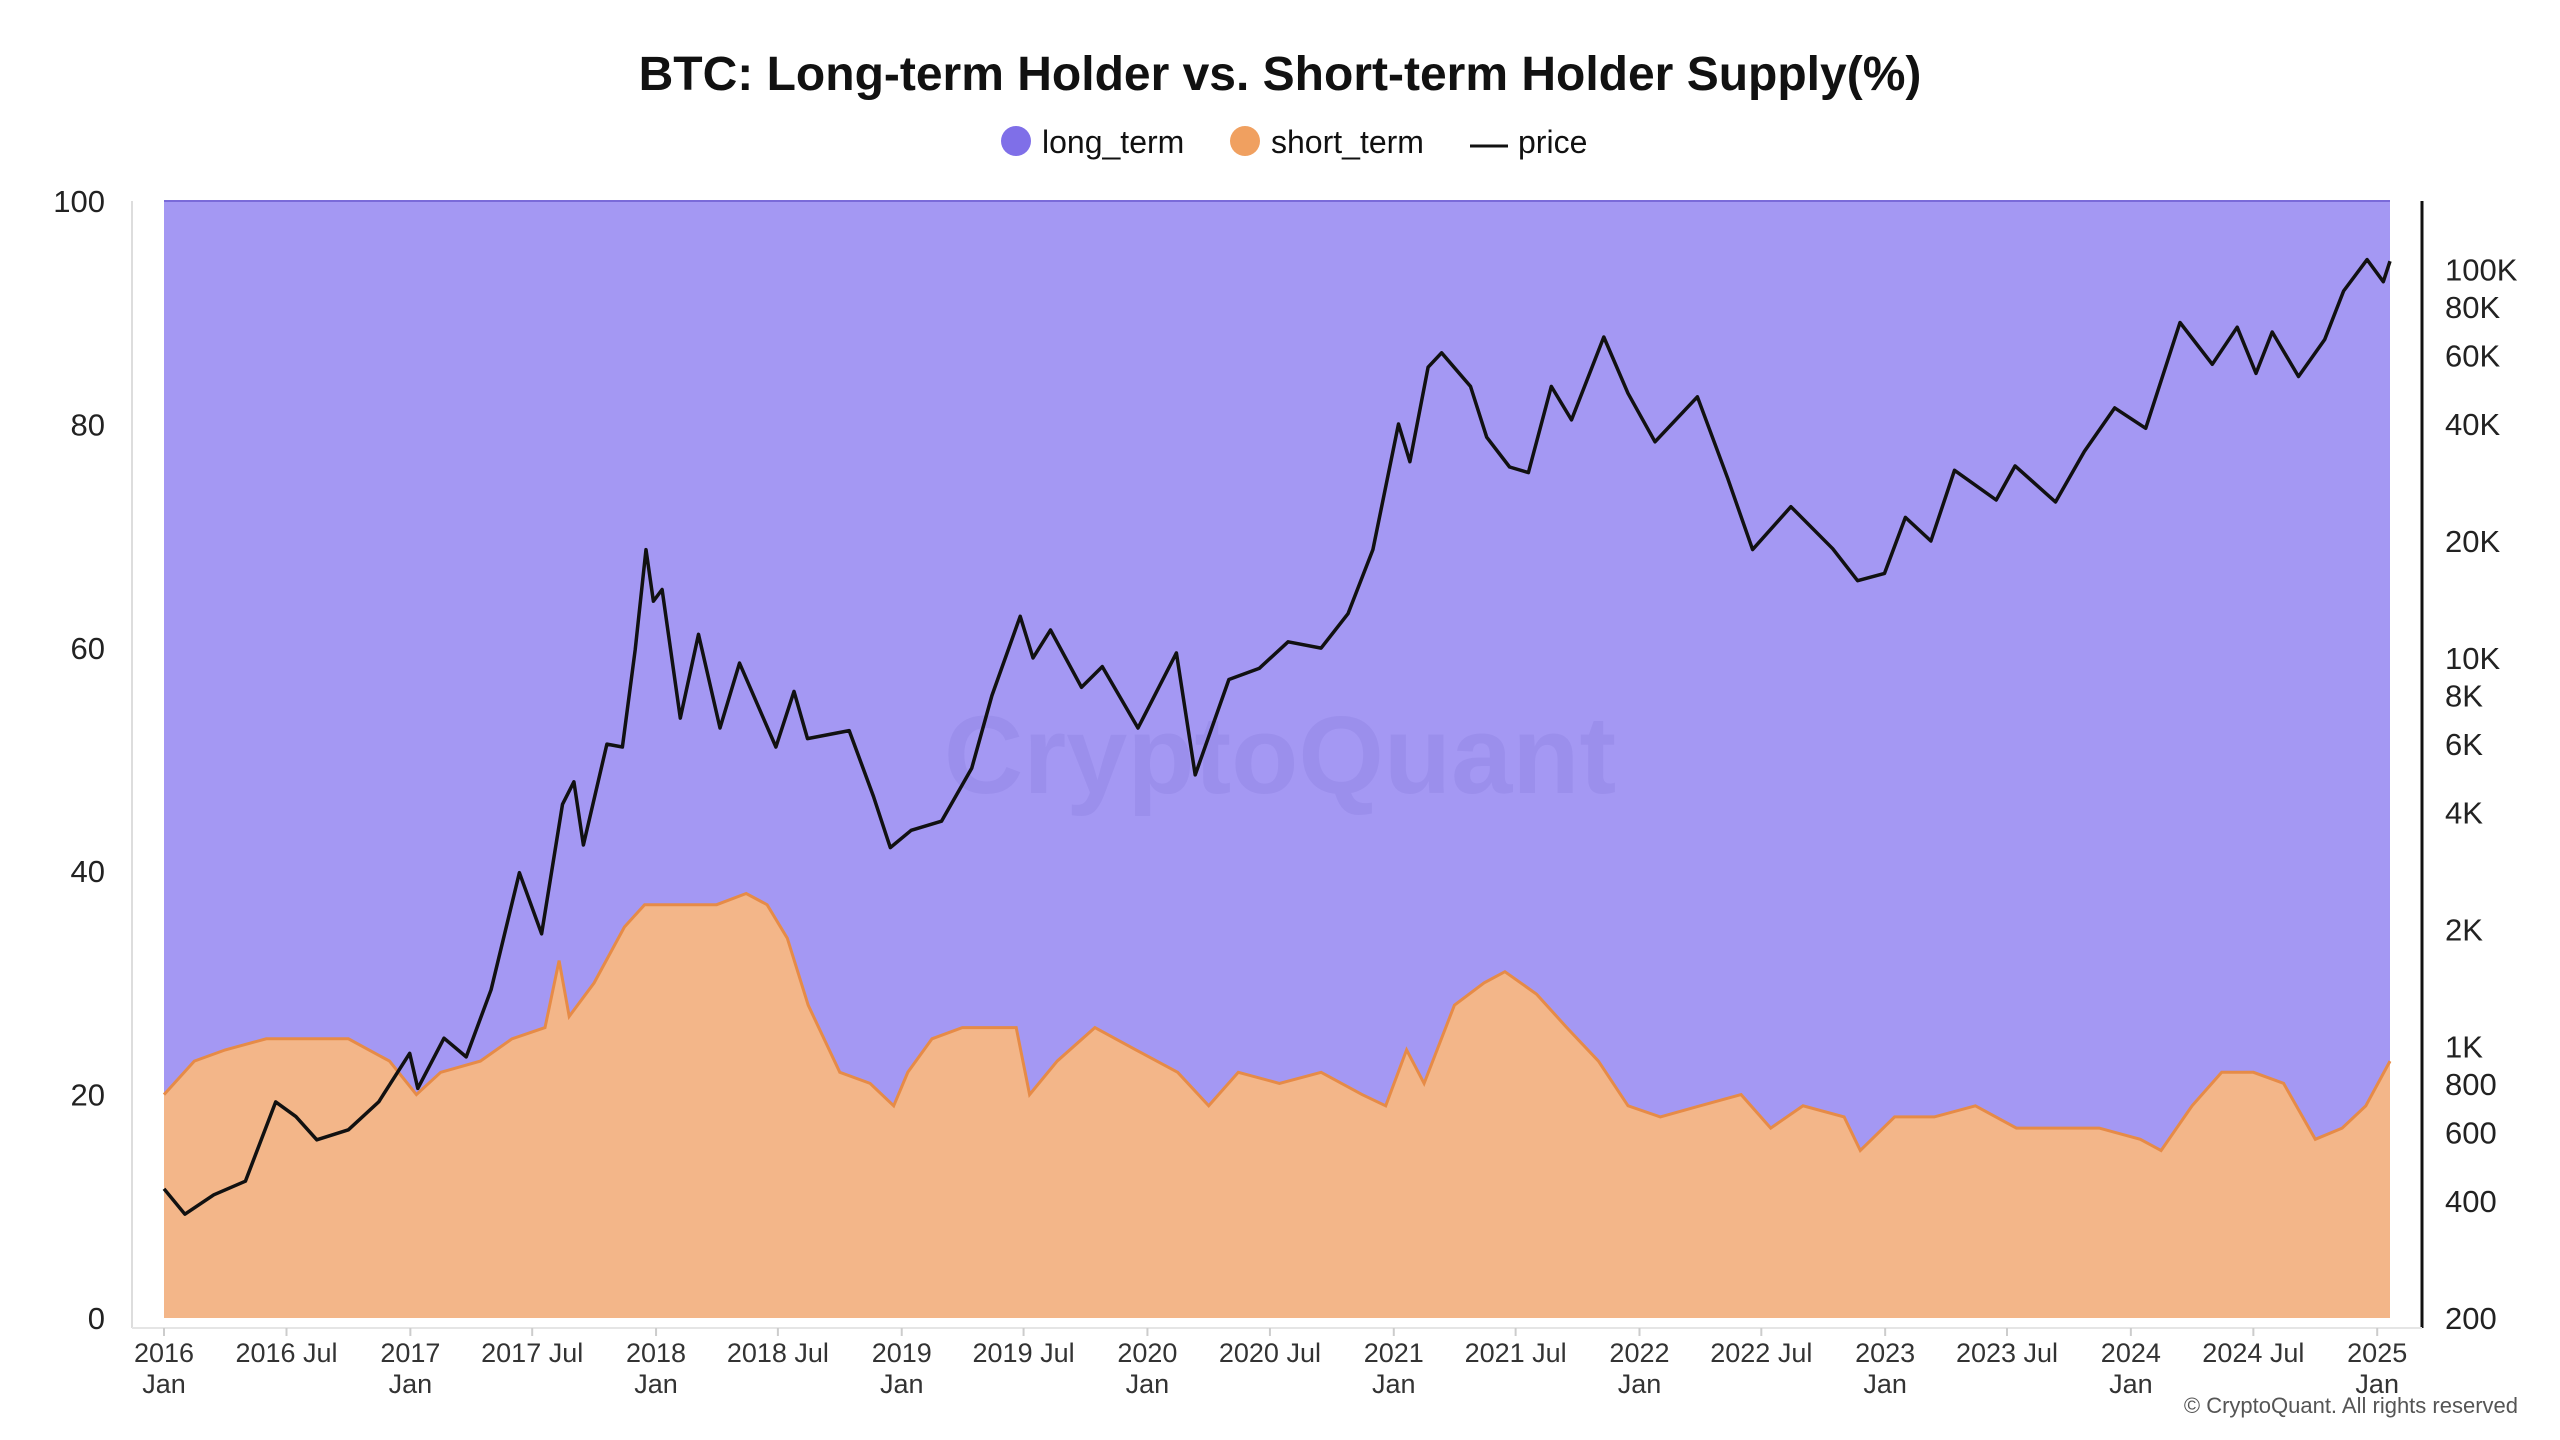  What do you see at coordinates (164, 1353) in the screenshot?
I see `x-tick-label: 2016` at bounding box center [164, 1353].